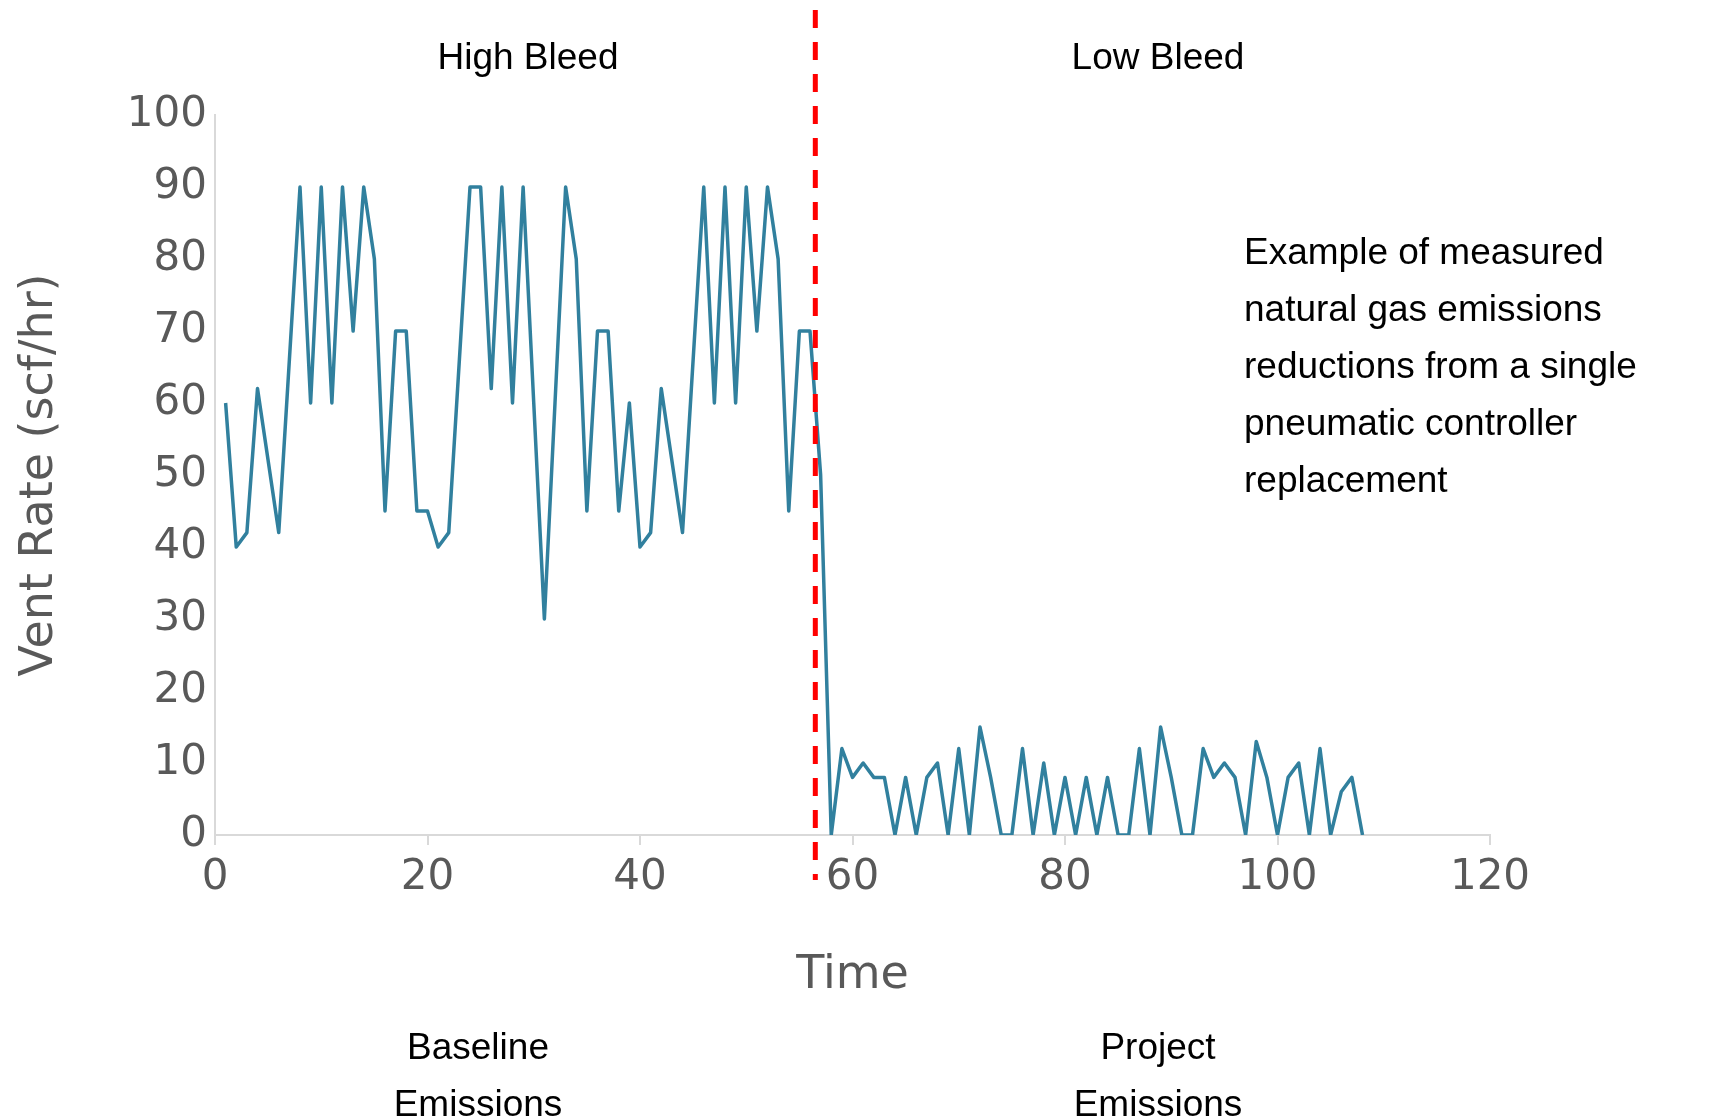  Describe the element at coordinates (180, 183) in the screenshot. I see `y-tick-label: 90` at that location.